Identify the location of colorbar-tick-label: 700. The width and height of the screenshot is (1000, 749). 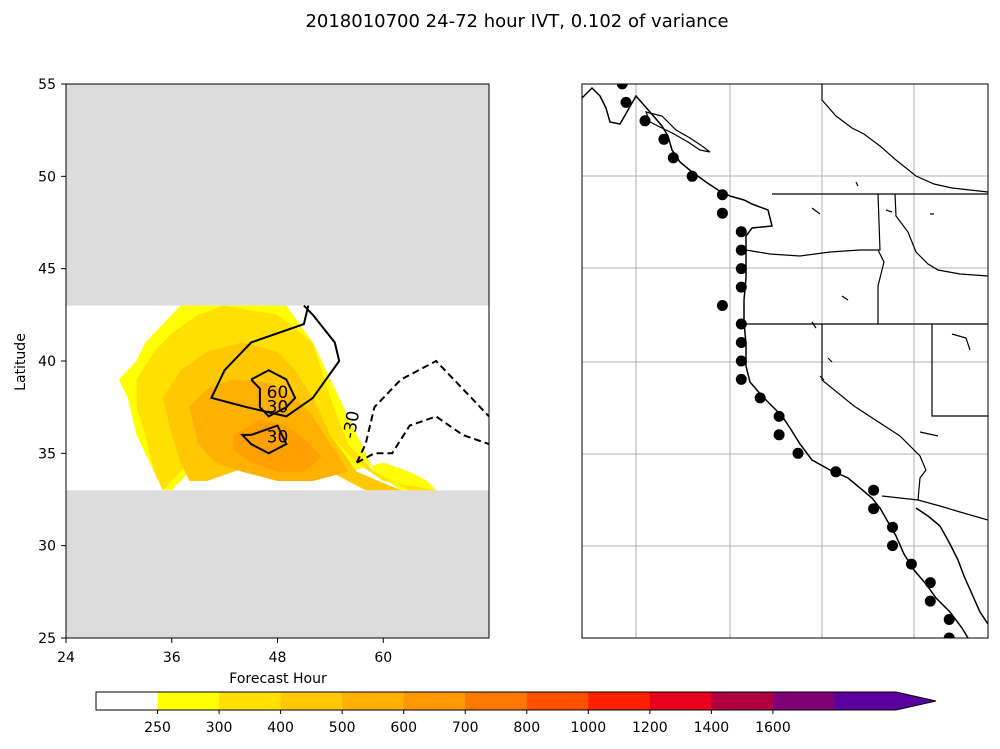
(465, 728).